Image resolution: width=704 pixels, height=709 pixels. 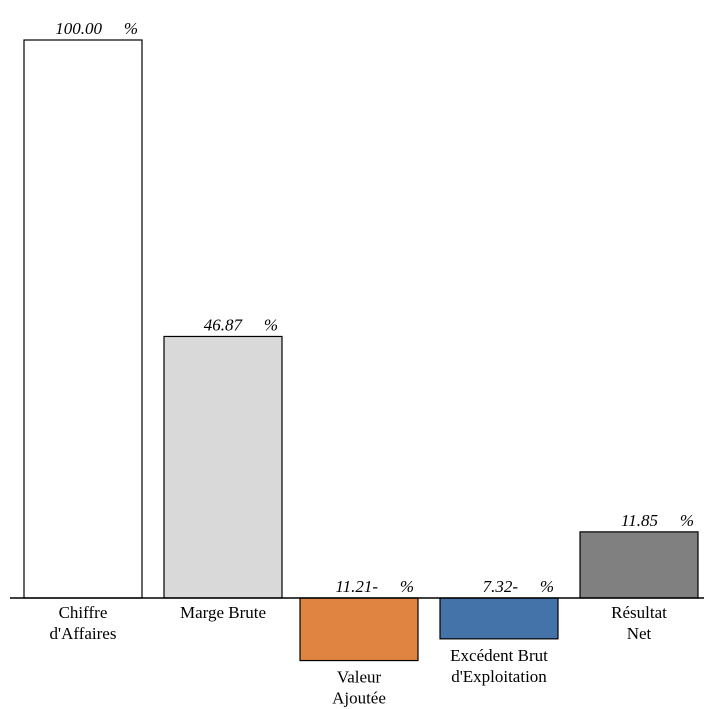 What do you see at coordinates (687, 520) in the screenshot?
I see `percent-sign-resultat-net: %` at bounding box center [687, 520].